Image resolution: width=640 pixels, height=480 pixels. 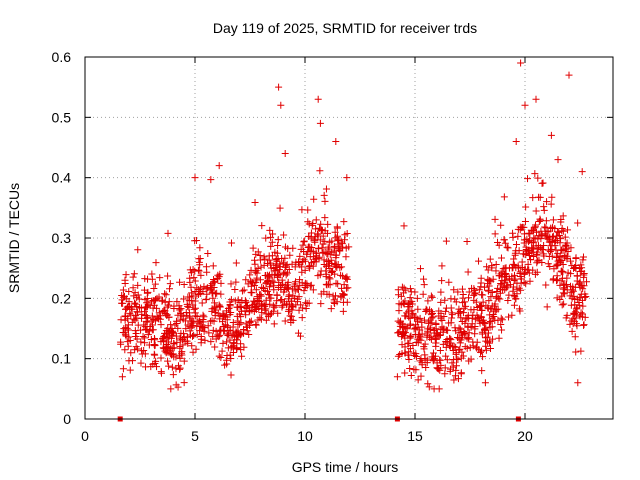 I want to click on y-tick-label: 0.5, so click(x=62, y=117).